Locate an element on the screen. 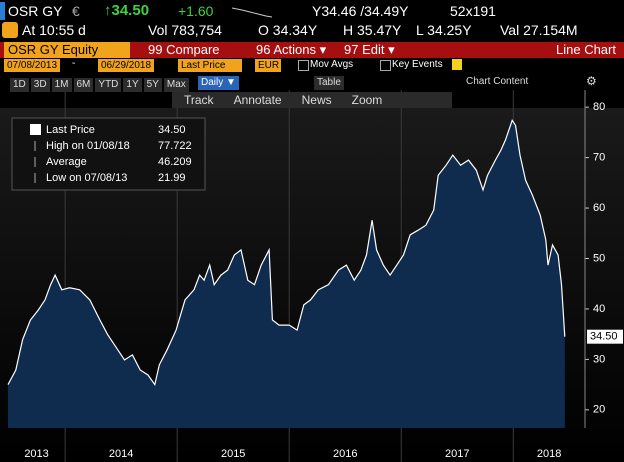  legend-stat-label: High on 01/08/18 is located at coordinates (88, 146).